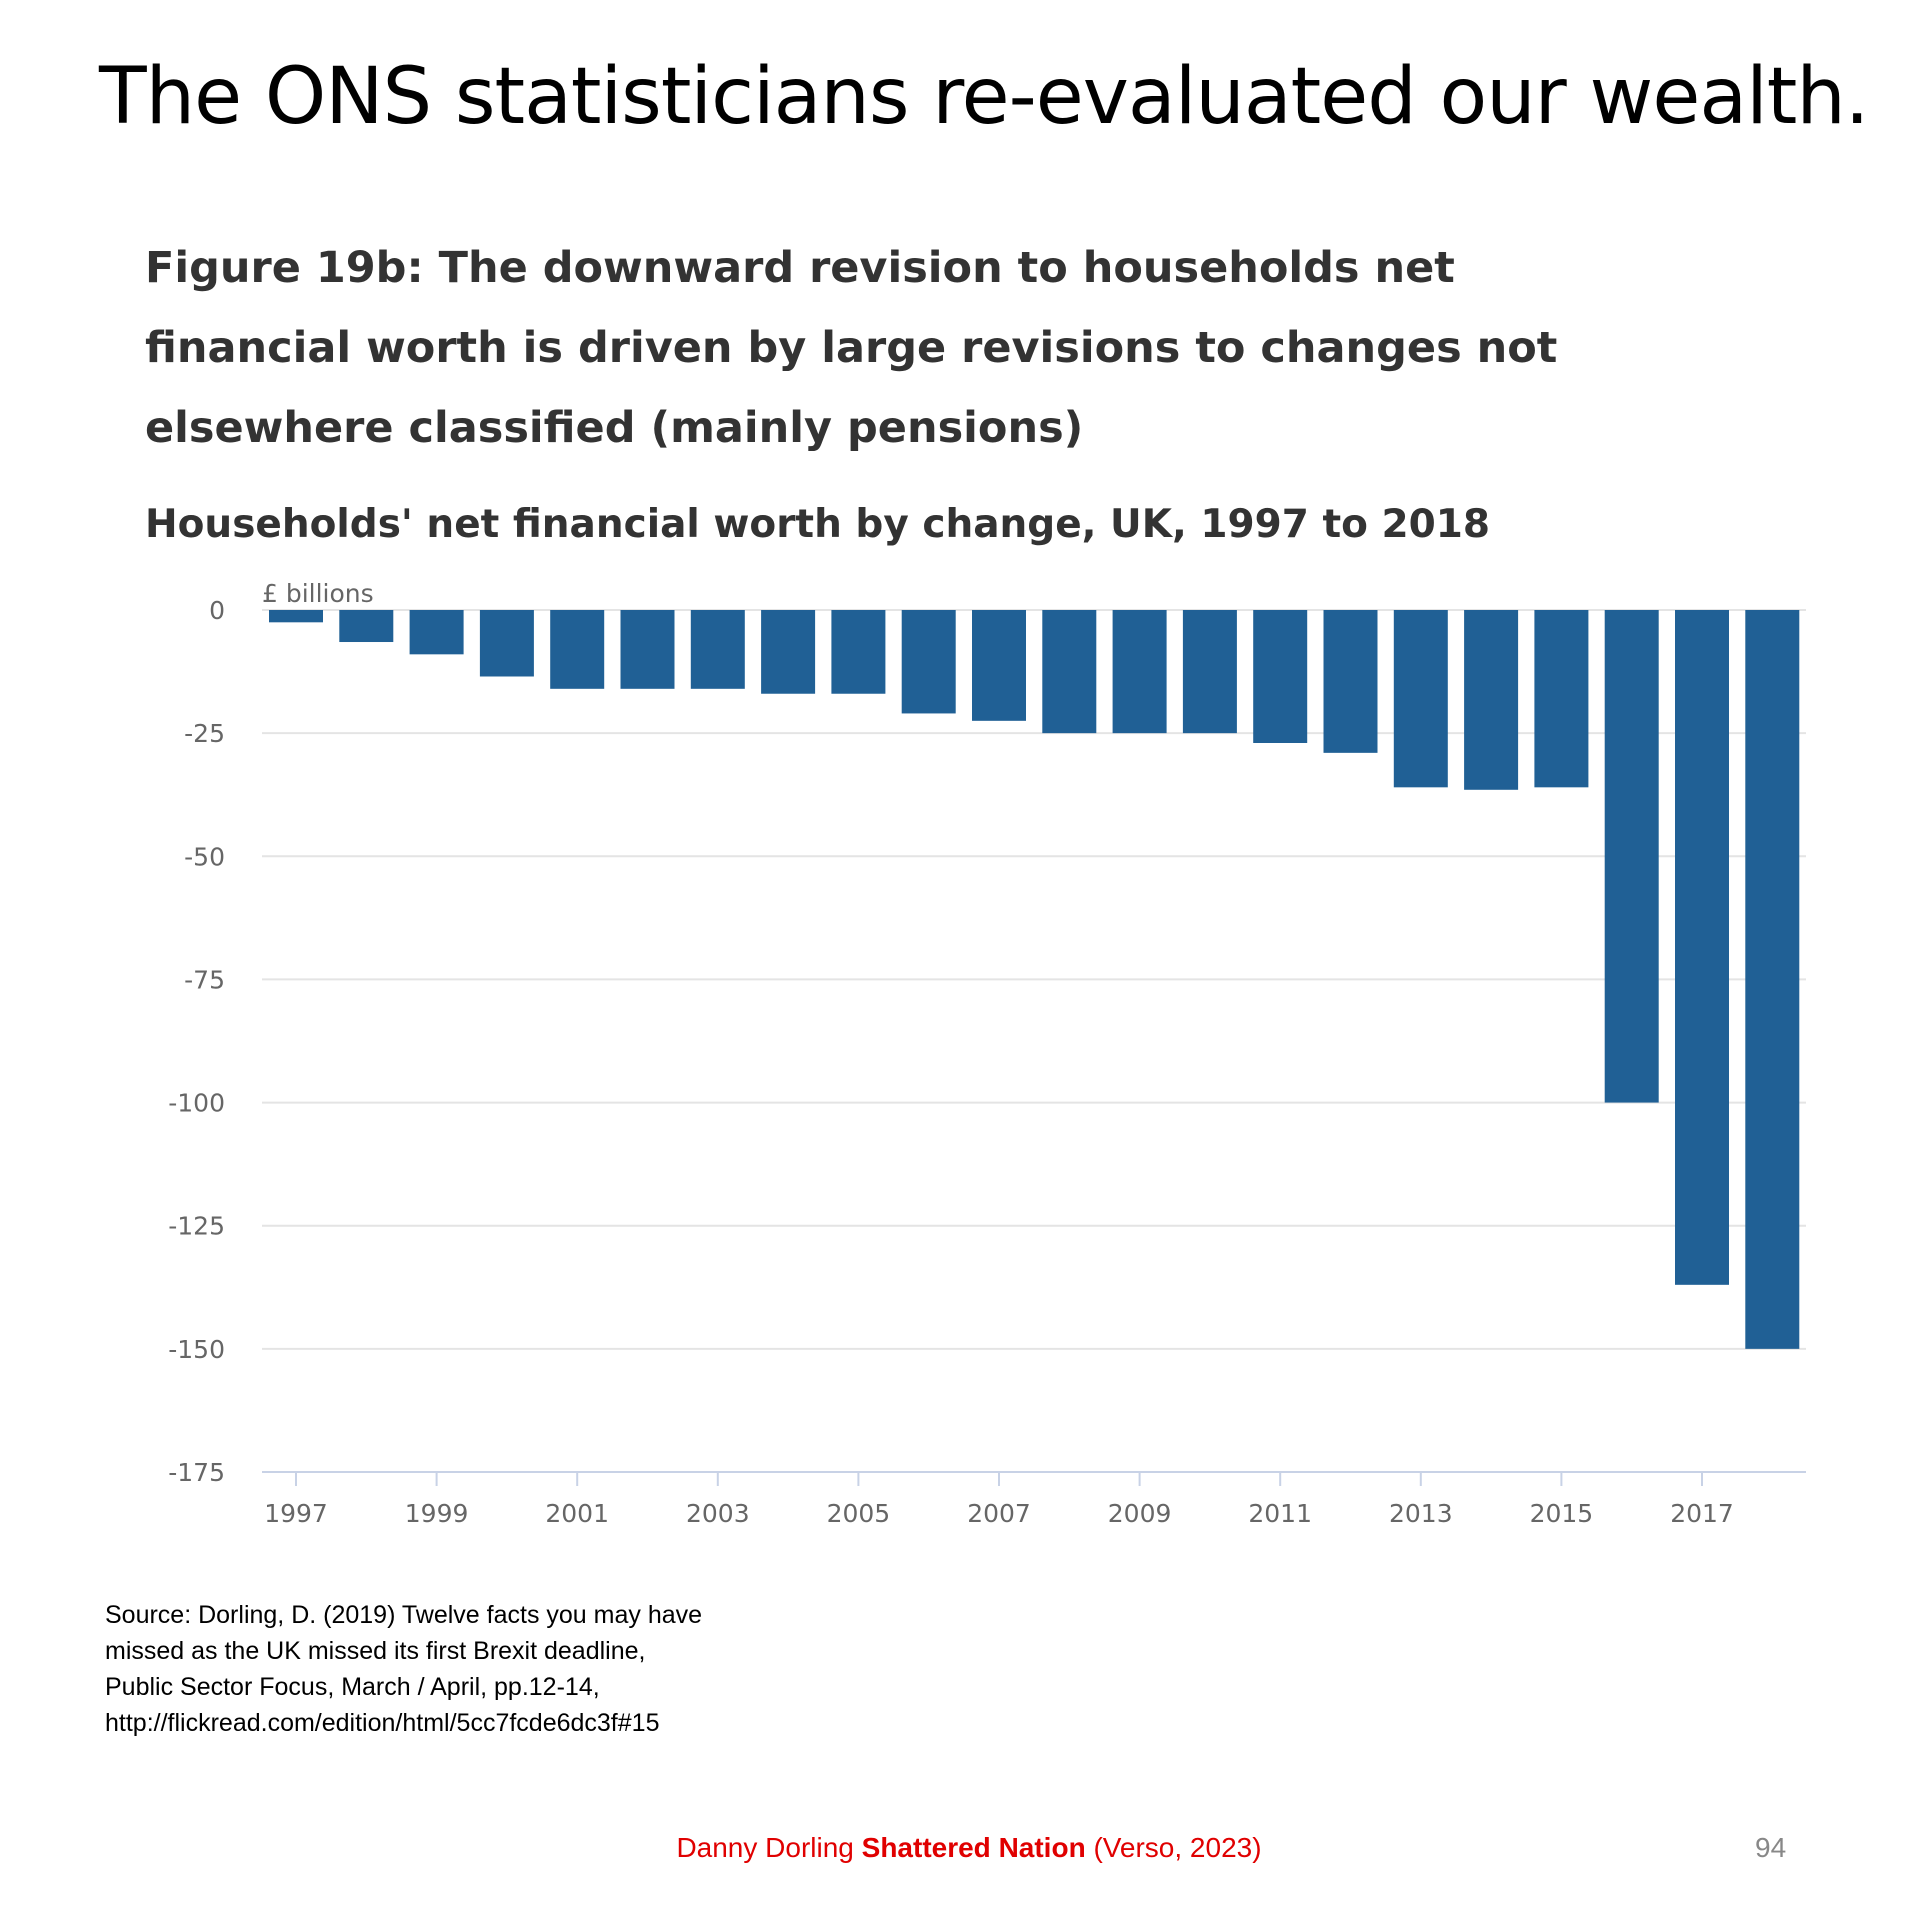 The width and height of the screenshot is (1920, 1920). What do you see at coordinates (788, 652) in the screenshot?
I see `bar-2004` at bounding box center [788, 652].